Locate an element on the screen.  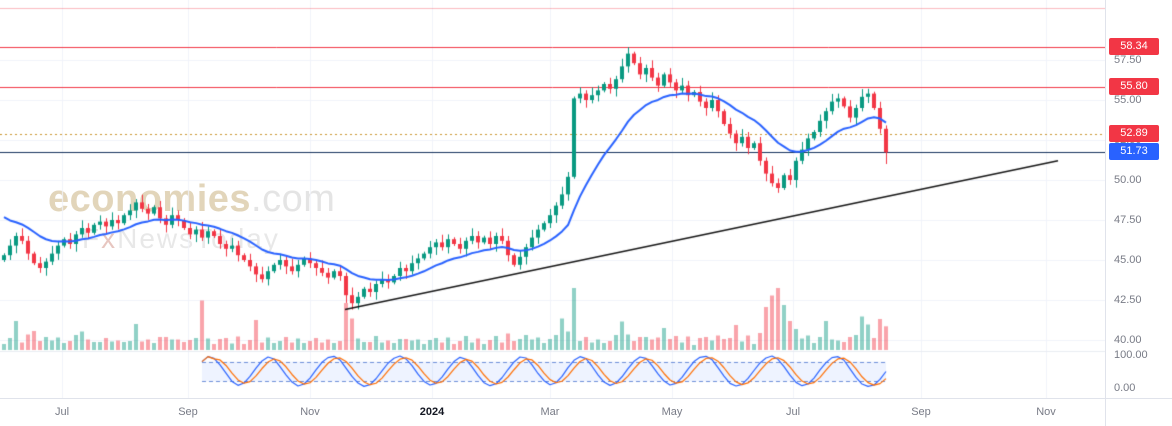
price-level-badge: 51.73 is located at coordinates (1134, 151).